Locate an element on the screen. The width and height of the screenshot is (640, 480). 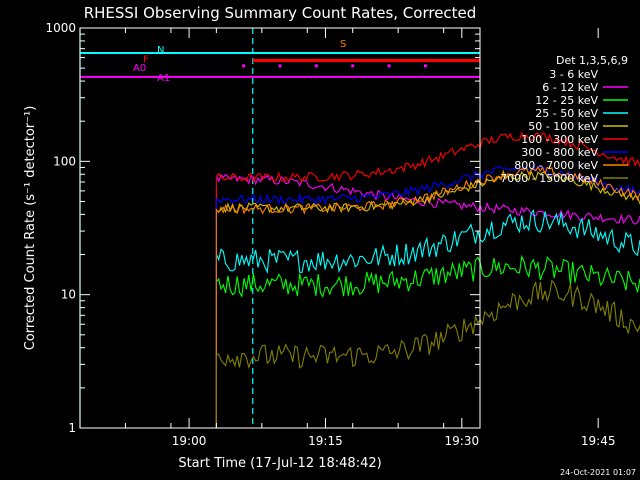
legend-title: Det 1,3,5,6,9 is located at coordinates (592, 60).